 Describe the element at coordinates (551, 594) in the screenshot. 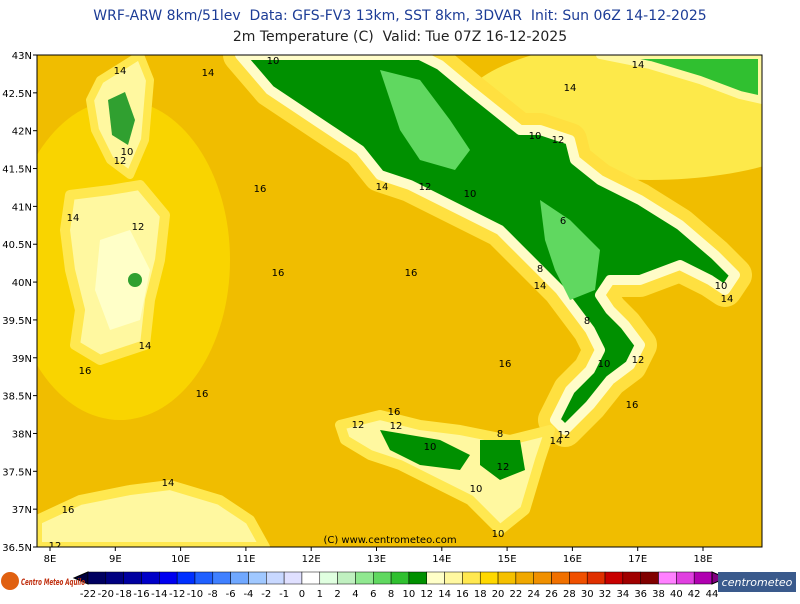

I see `colorbar-label: 26` at that location.